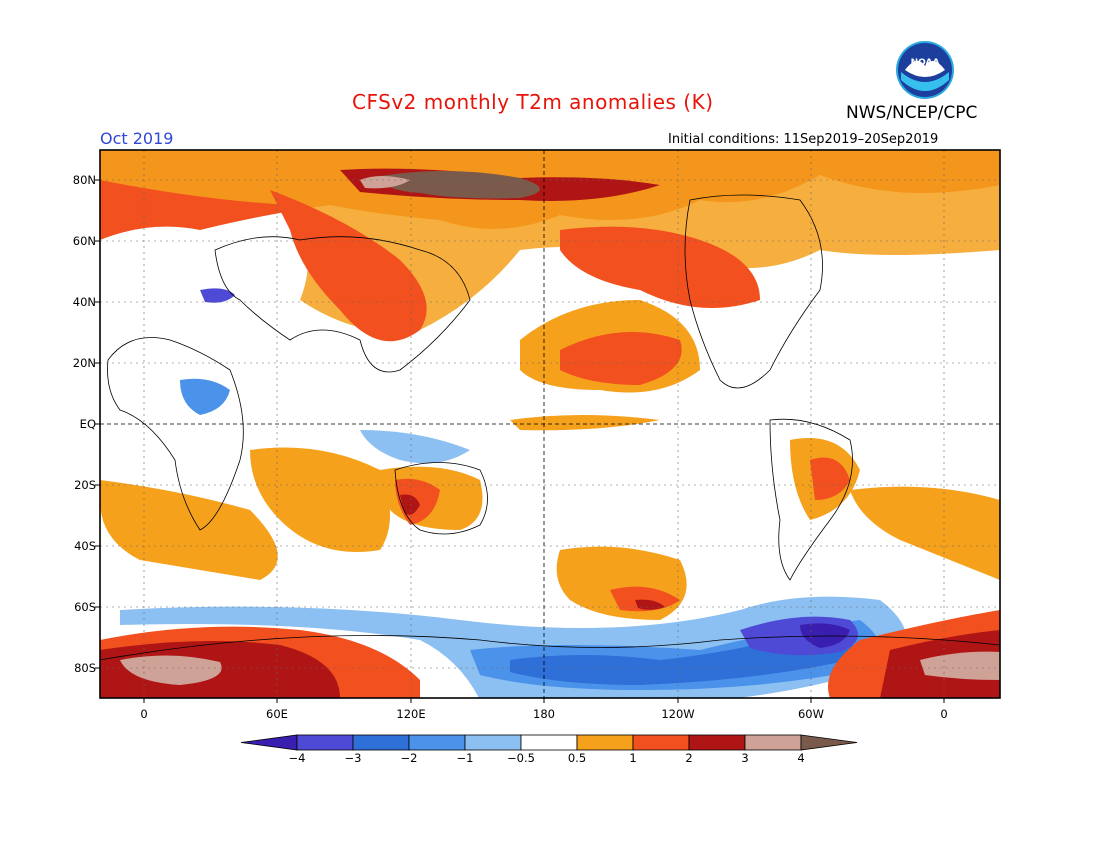  I want to click on colorbar-label: −3, so click(353, 758).